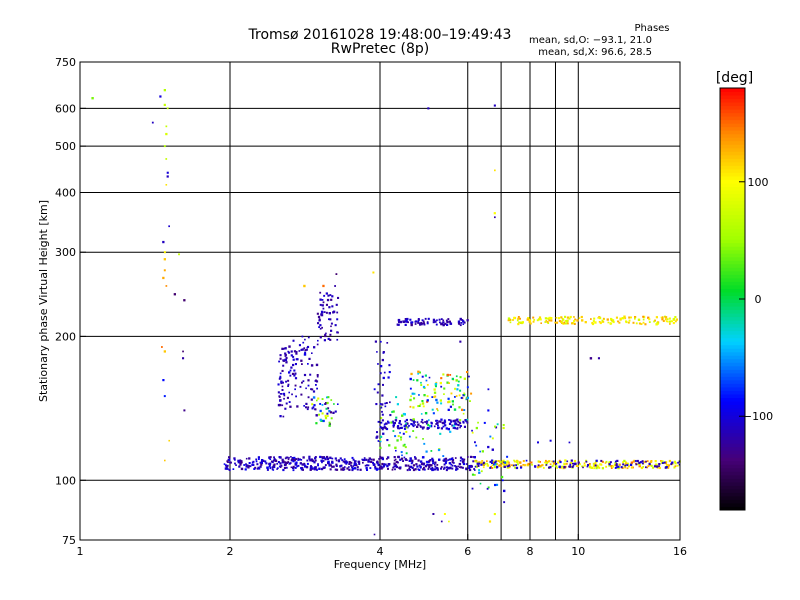  What do you see at coordinates (590, 40) in the screenshot?
I see `phases-stats-o: mean, sd,O: −93.1, 21.0` at bounding box center [590, 40].